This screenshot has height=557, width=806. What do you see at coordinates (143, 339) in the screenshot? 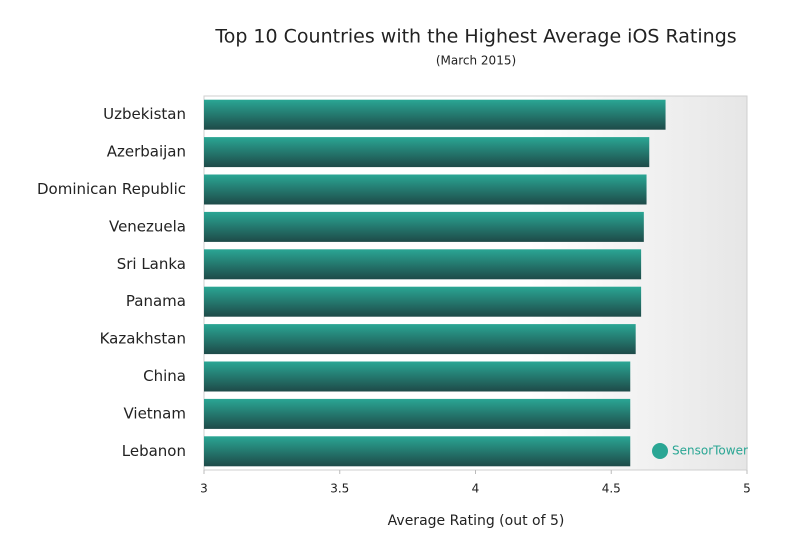
I see `y-tick-label: Kazakhstan` at bounding box center [143, 339].